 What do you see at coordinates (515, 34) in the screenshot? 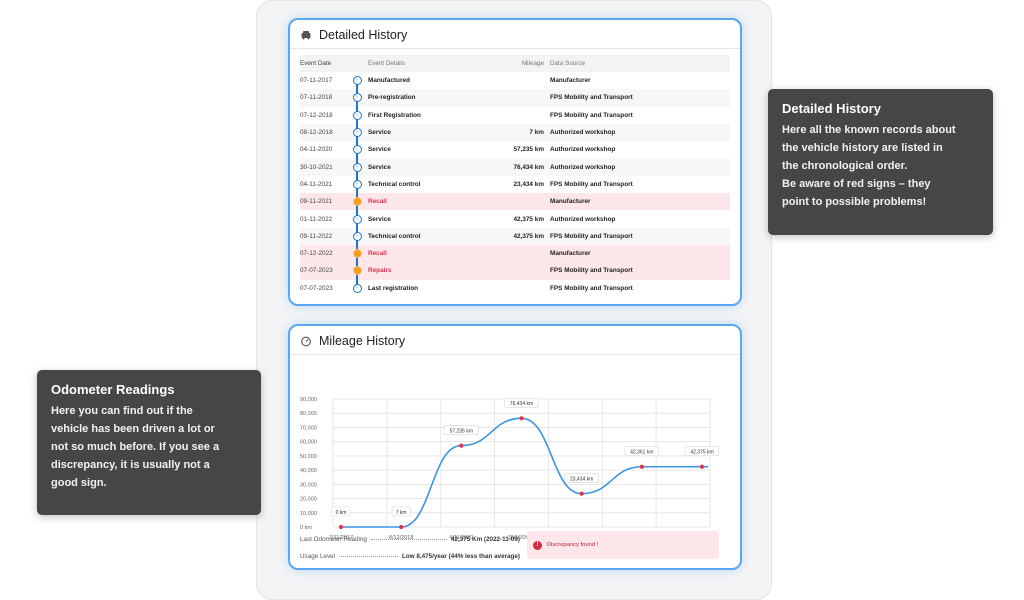
I see `detailed-history-header: Detailed History` at bounding box center [515, 34].